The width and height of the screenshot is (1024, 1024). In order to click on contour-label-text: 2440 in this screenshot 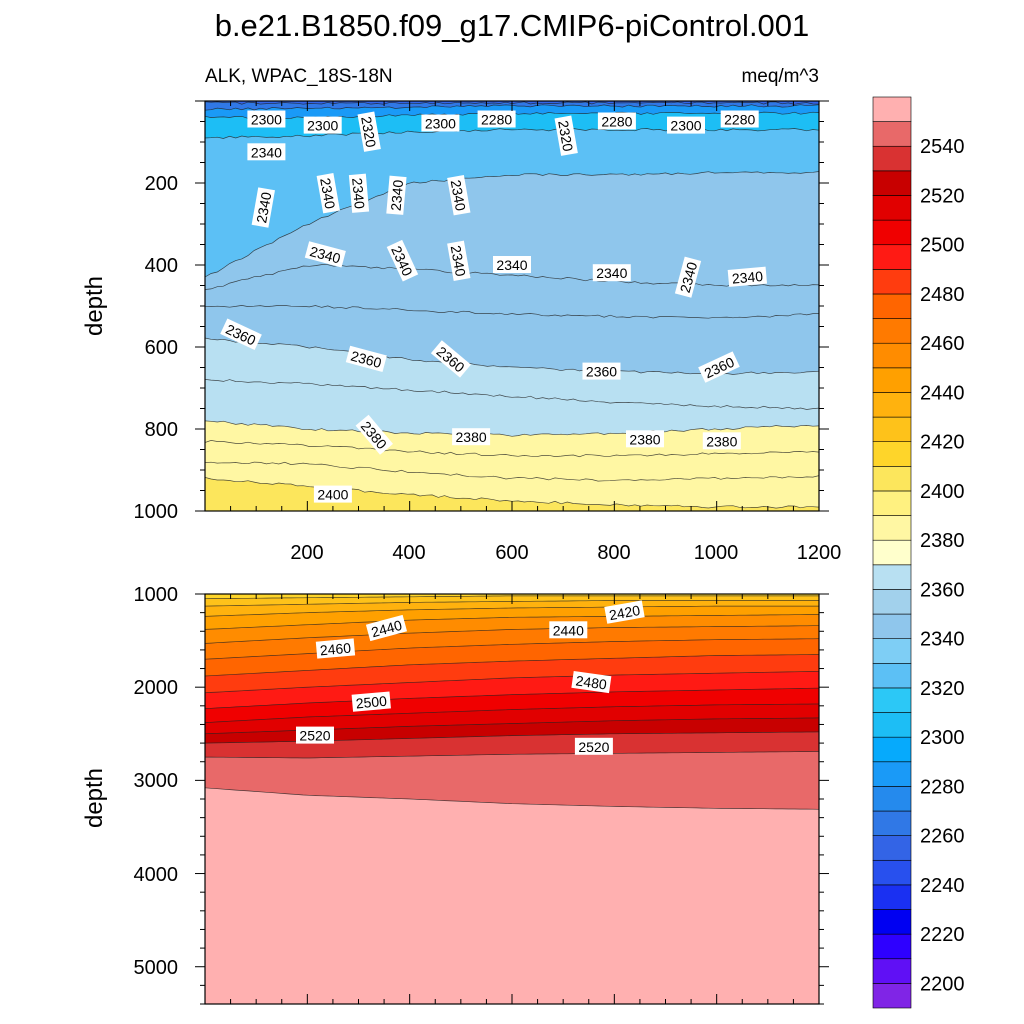, I will do `click(568, 630)`.